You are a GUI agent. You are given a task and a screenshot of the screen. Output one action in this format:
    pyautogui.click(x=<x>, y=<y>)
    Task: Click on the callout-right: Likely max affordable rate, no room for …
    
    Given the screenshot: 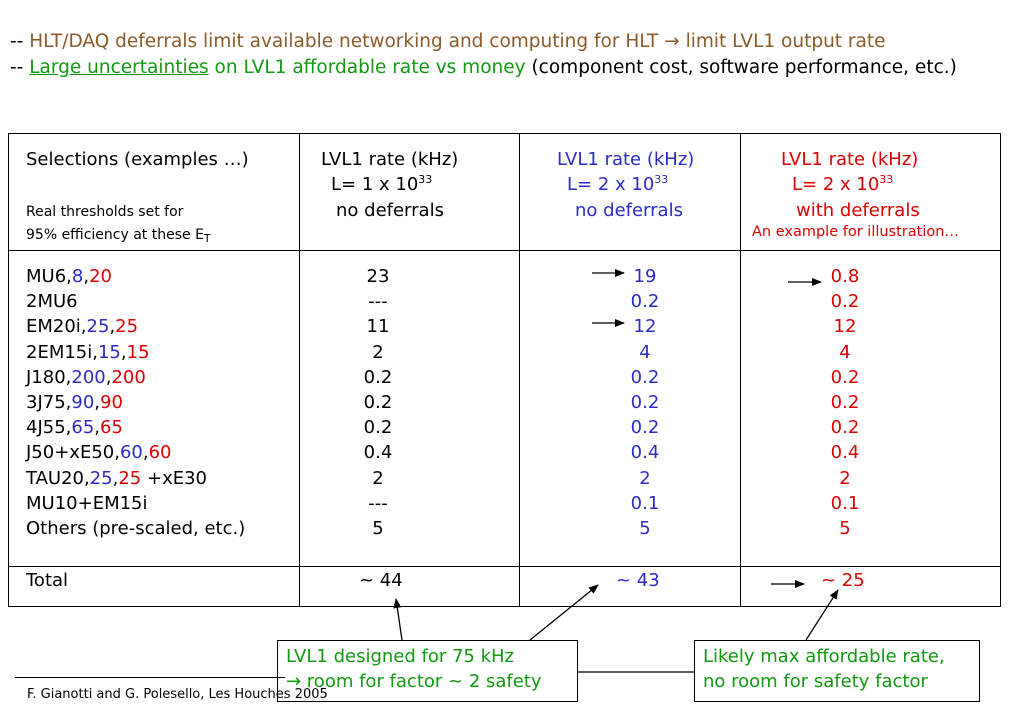 What is the action you would take?
    pyautogui.click(x=837, y=671)
    